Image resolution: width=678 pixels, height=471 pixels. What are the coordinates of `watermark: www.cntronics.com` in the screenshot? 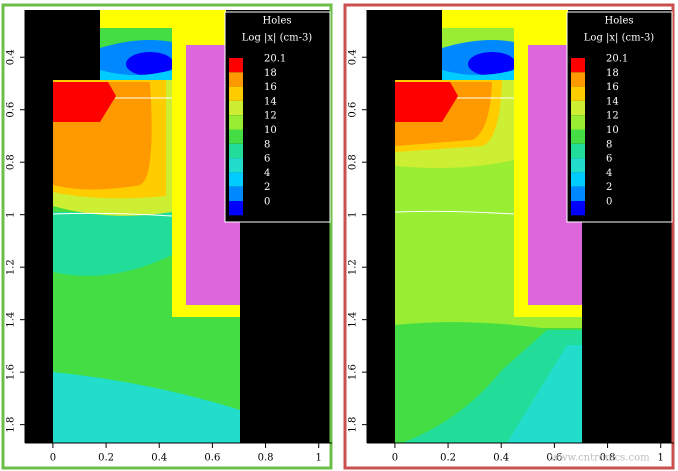 It's located at (600, 458).